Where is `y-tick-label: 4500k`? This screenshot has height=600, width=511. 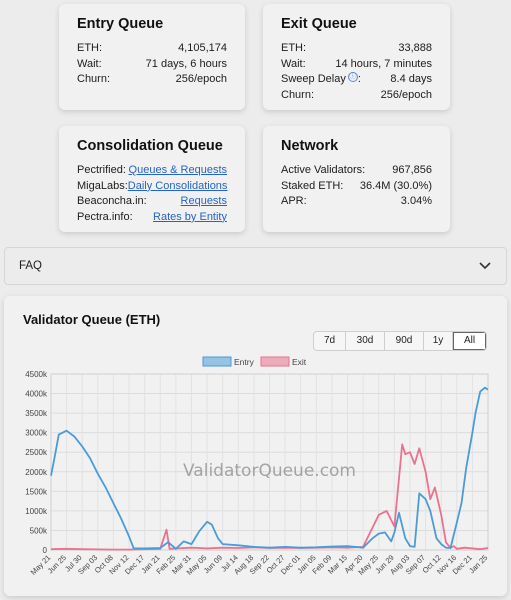
y-tick-label: 4500k is located at coordinates (36, 374).